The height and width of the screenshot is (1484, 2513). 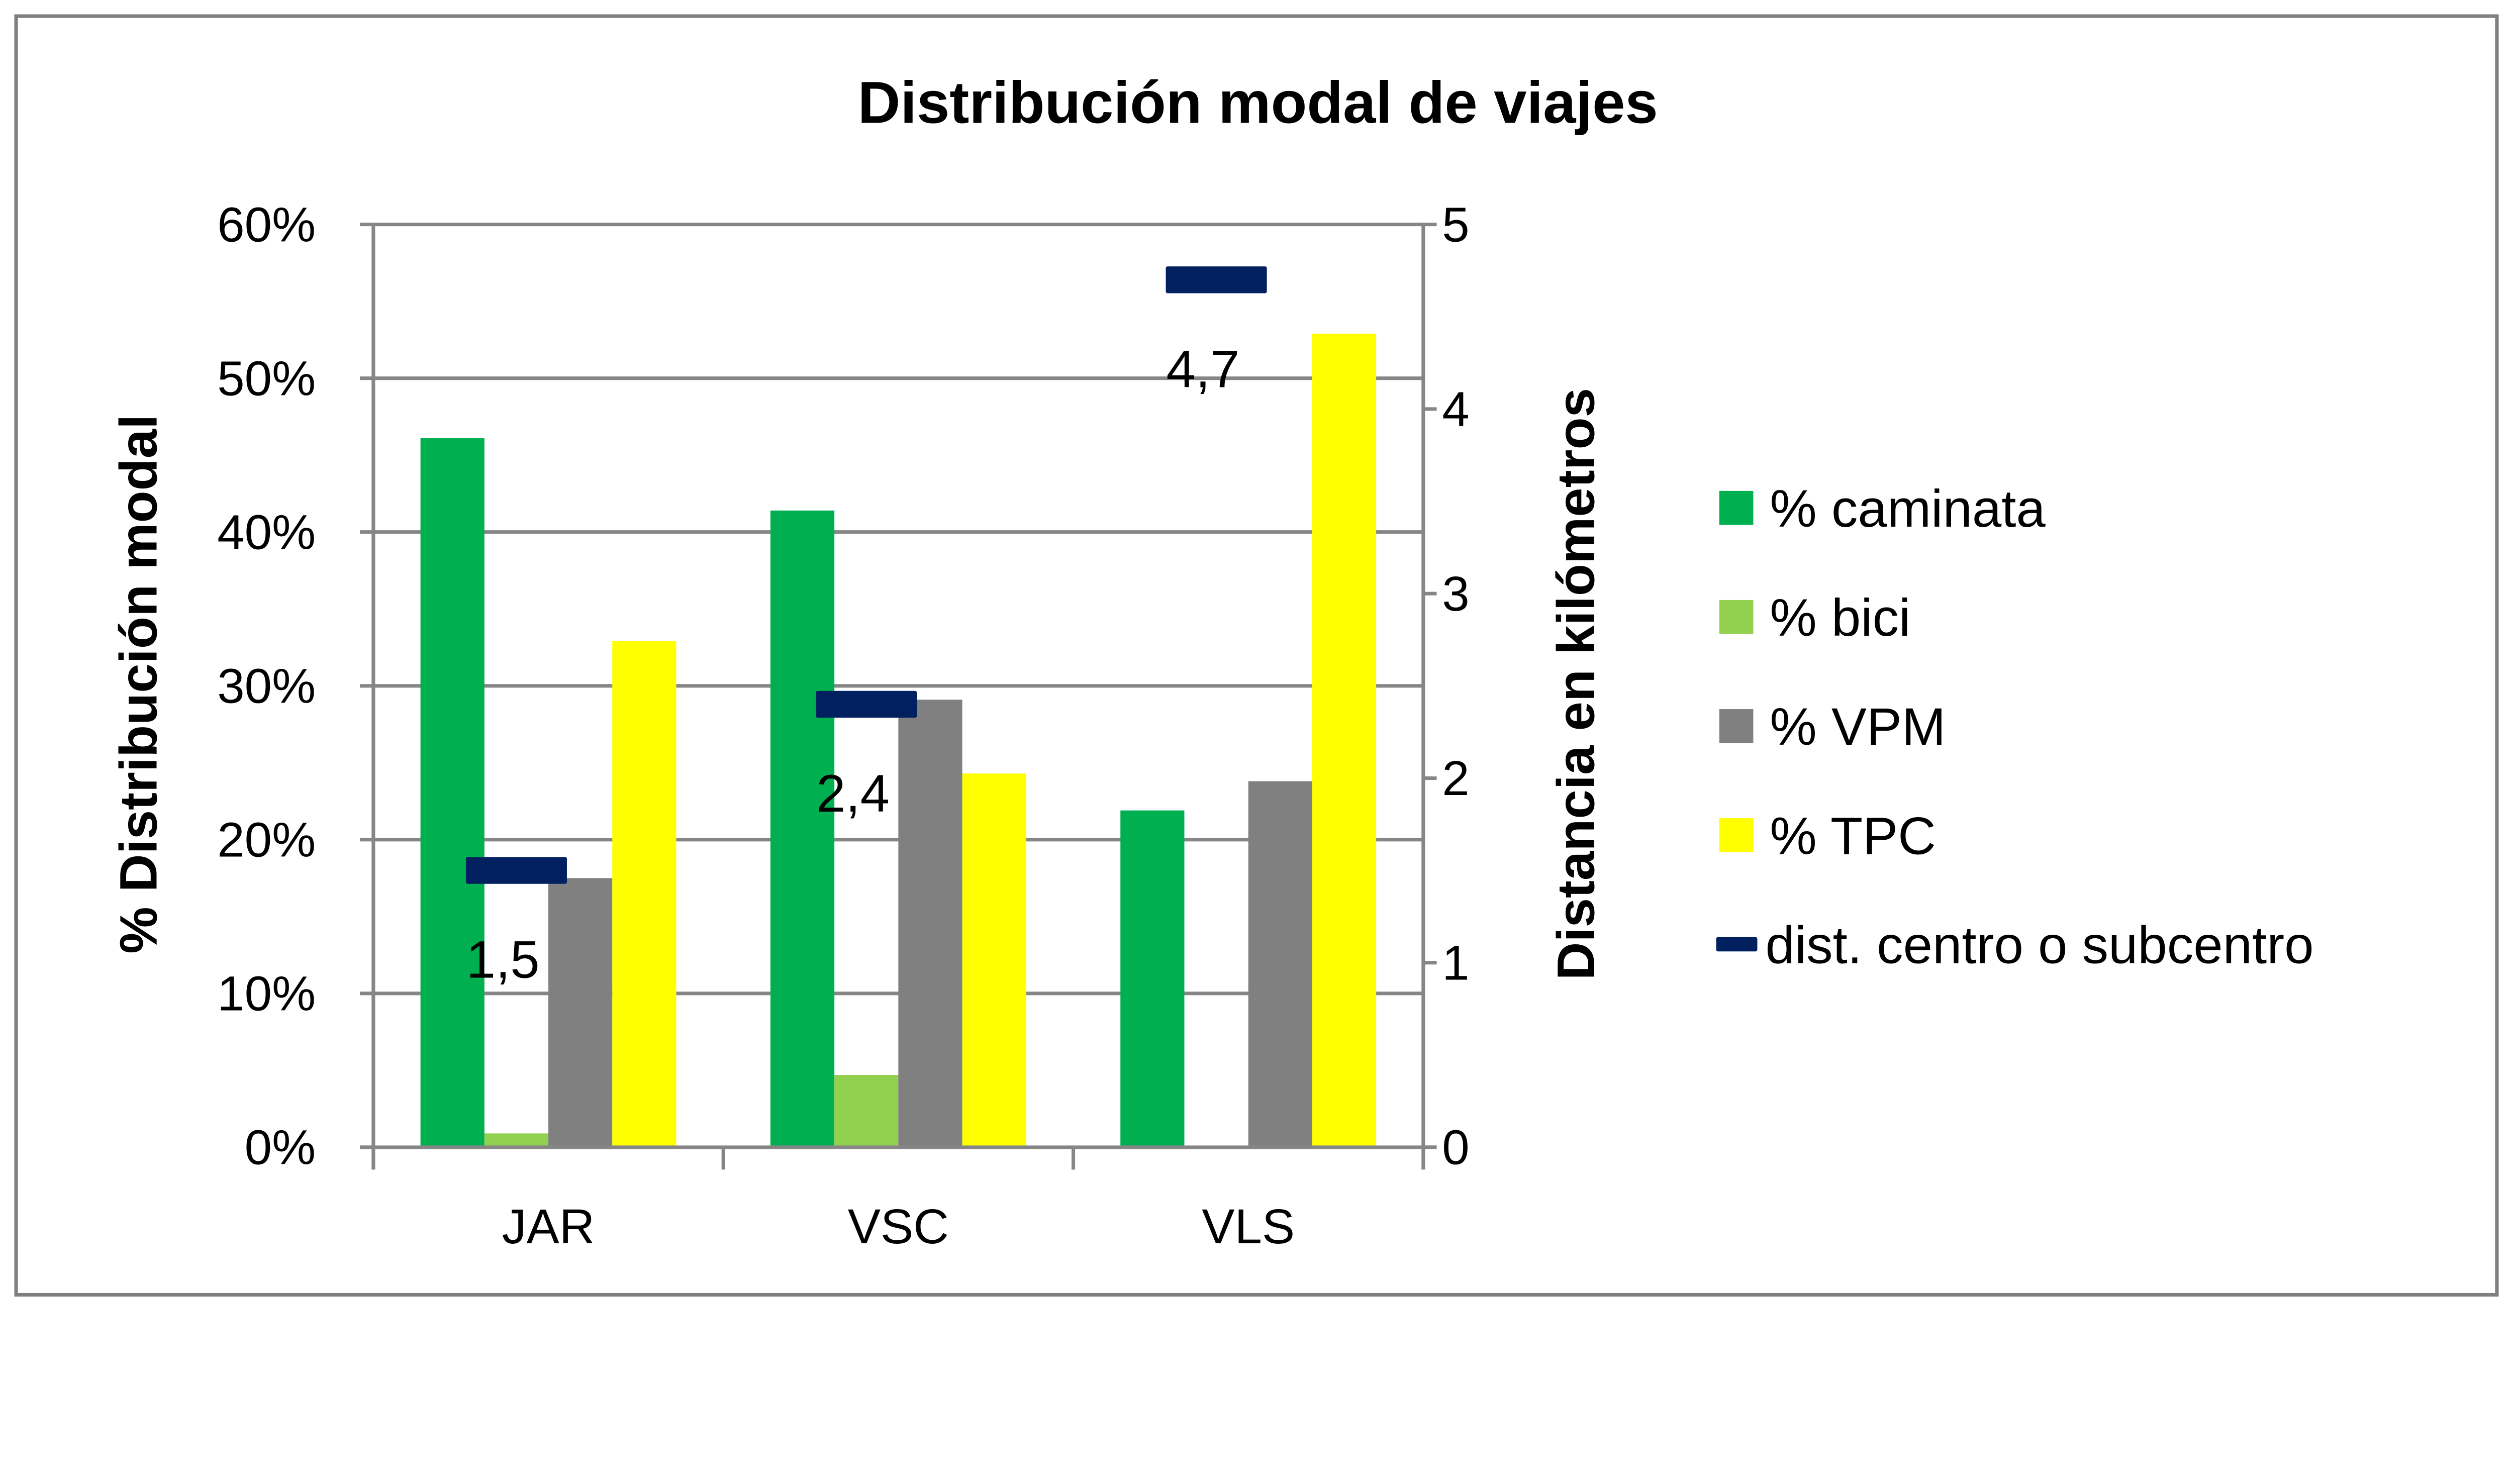 What do you see at coordinates (267, 378) in the screenshot?
I see `y-tick-label: 50%` at bounding box center [267, 378].